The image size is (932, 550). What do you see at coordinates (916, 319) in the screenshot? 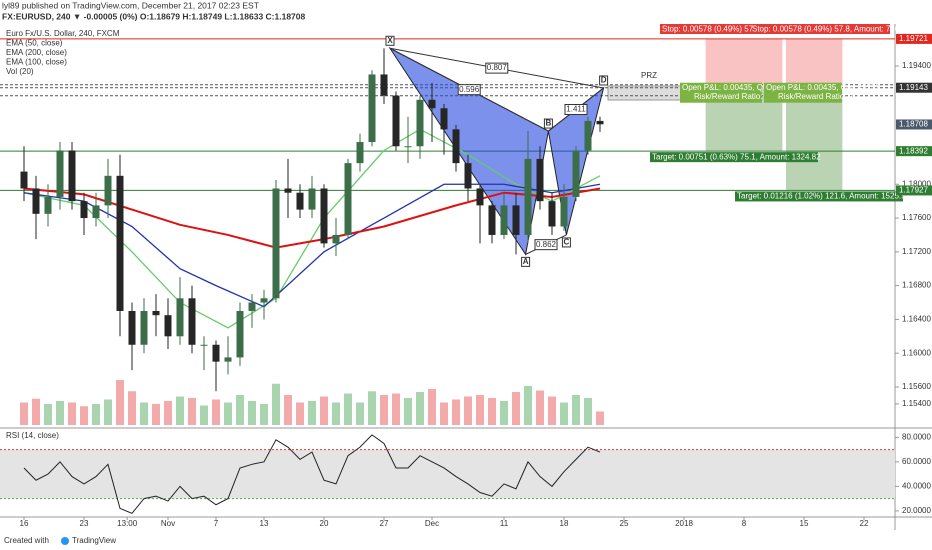
I see `y-tick-label: 1.16400` at bounding box center [916, 319].